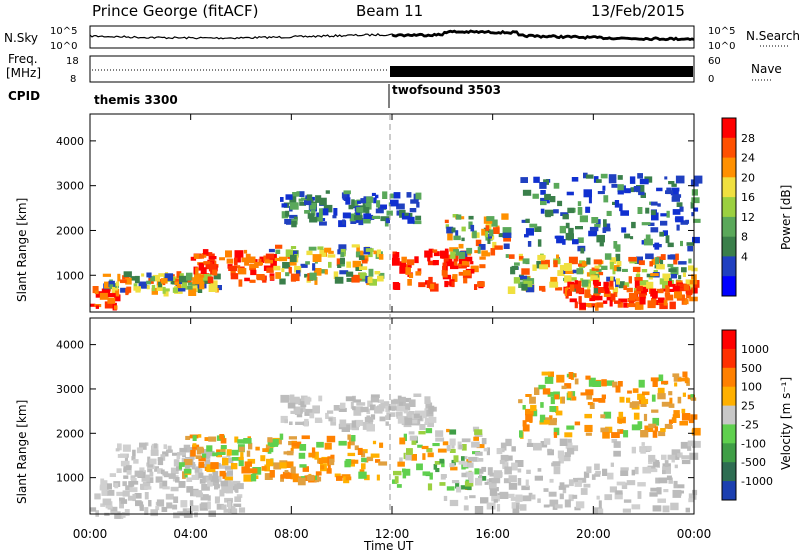 The height and width of the screenshot is (558, 800). What do you see at coordinates (744, 237) in the screenshot?
I see `colorbar-tick-label: 8` at bounding box center [744, 237].